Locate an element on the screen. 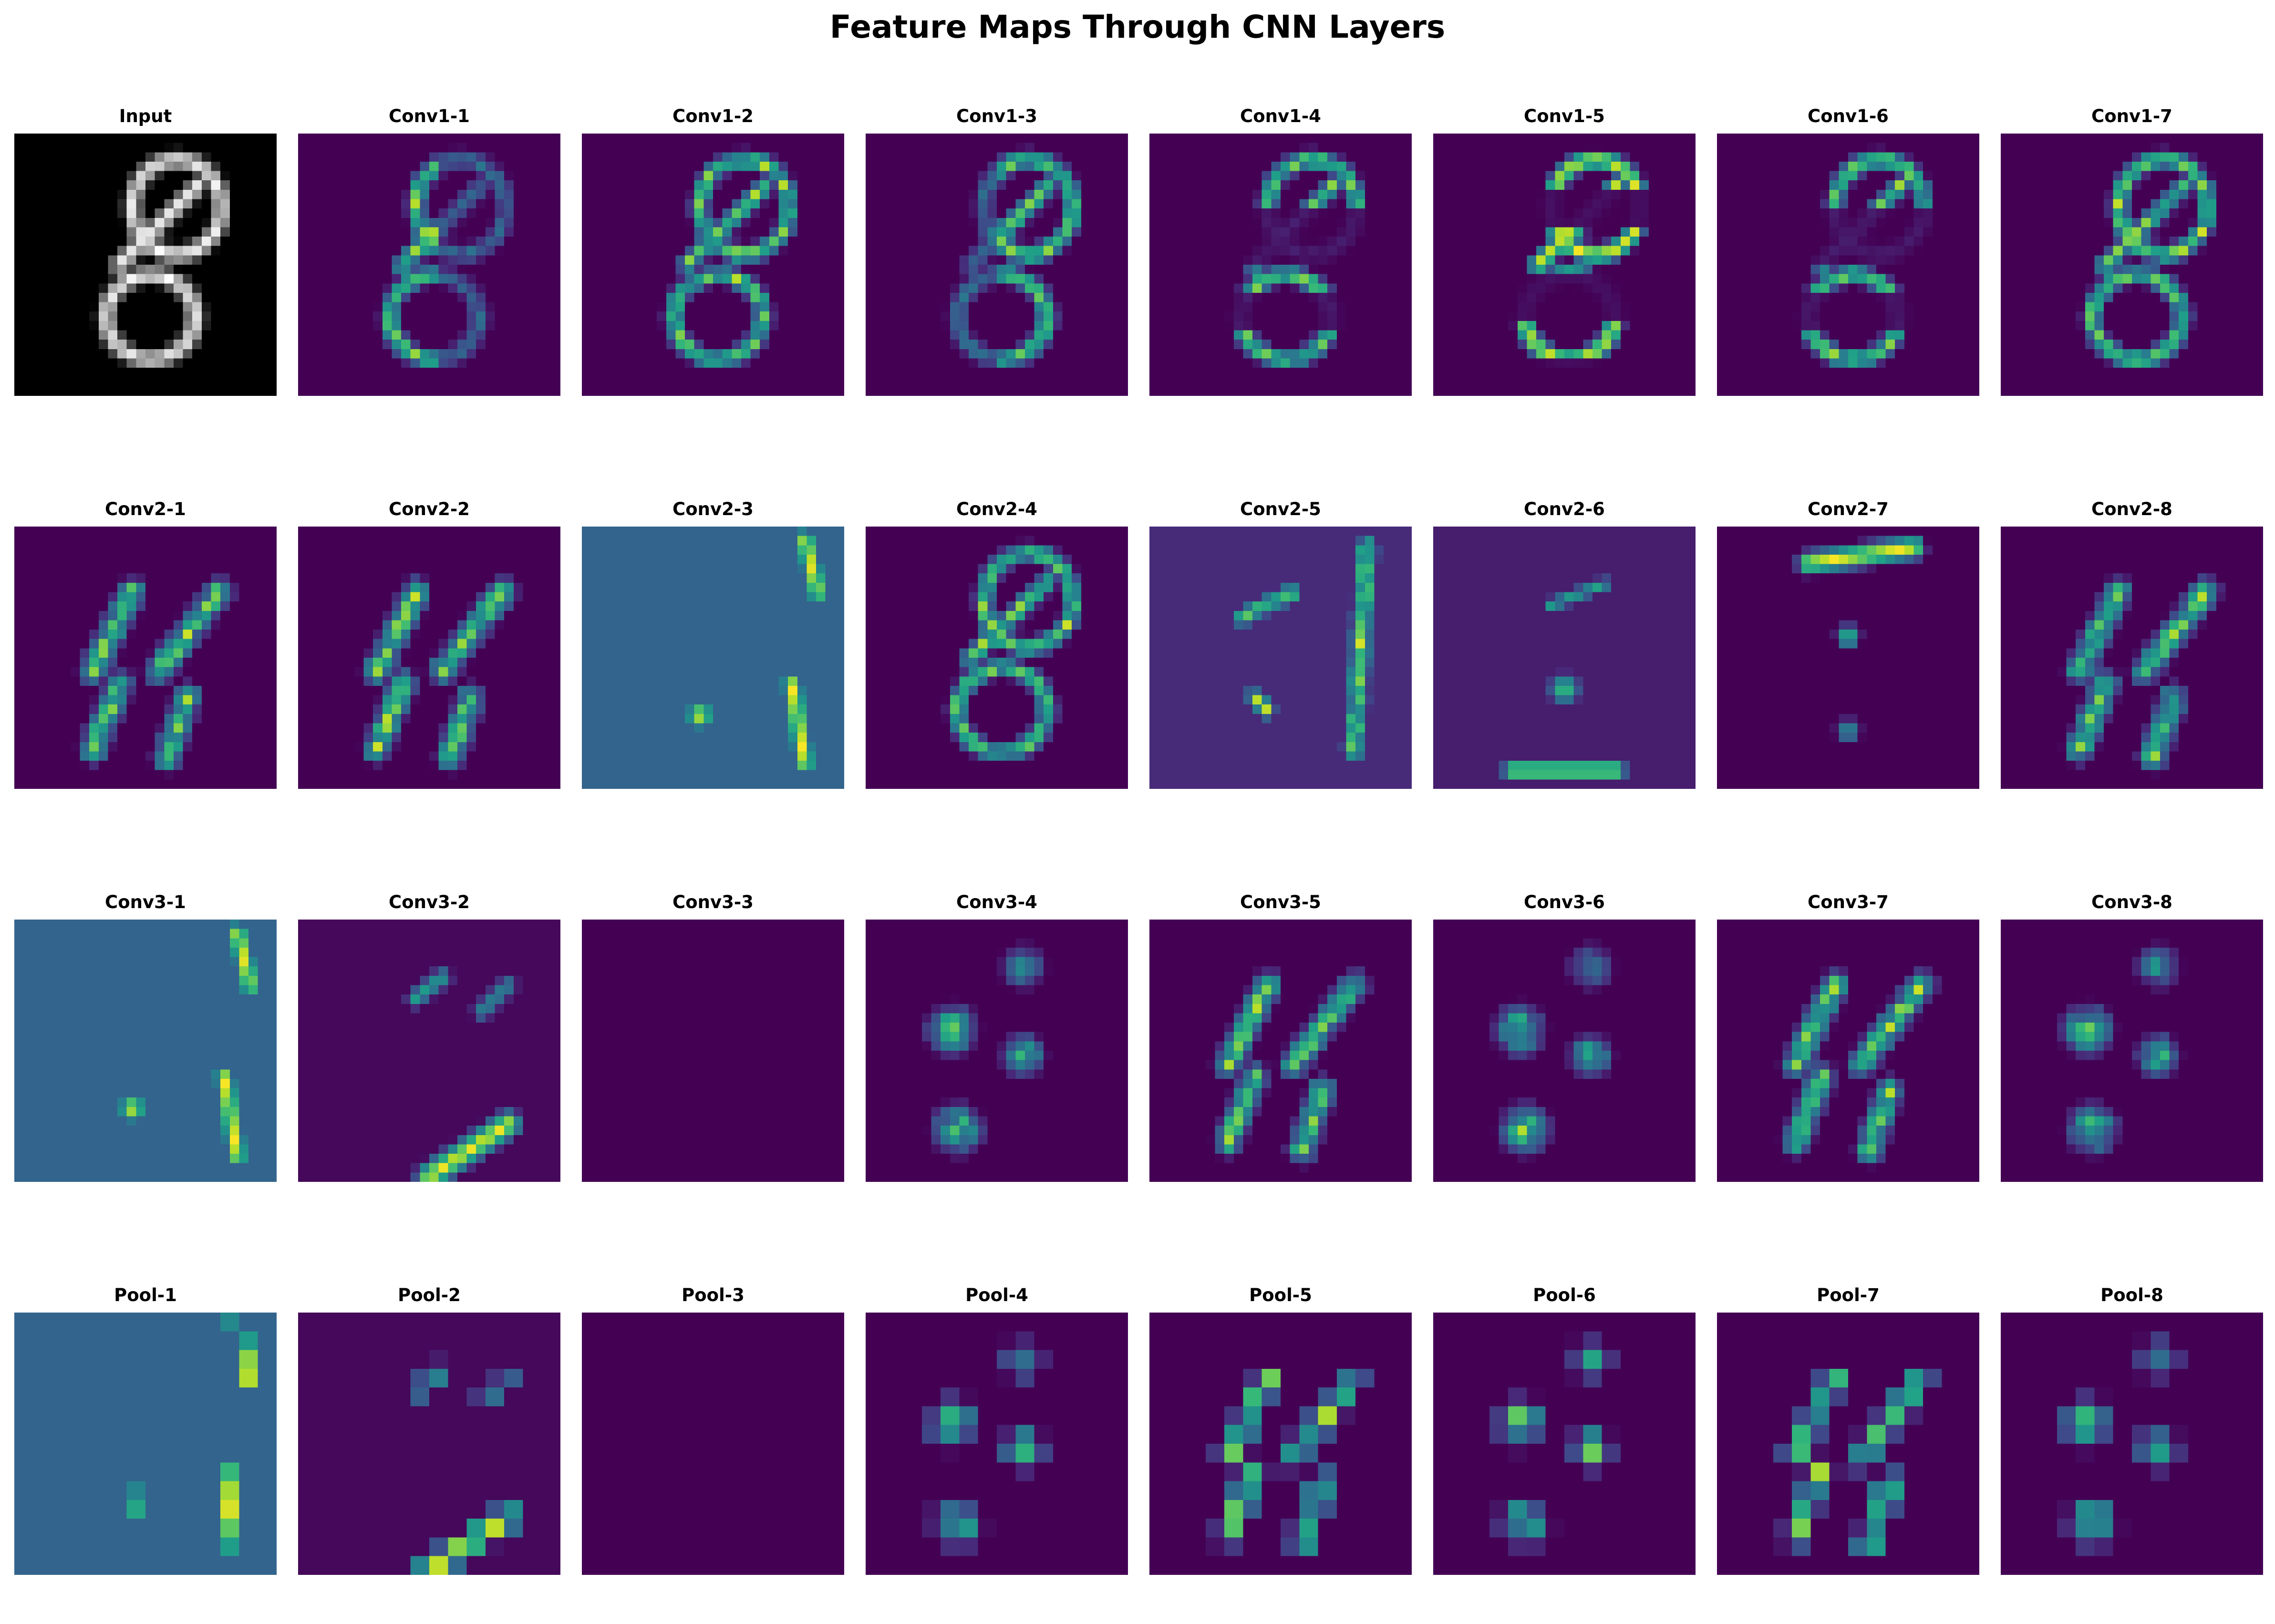  panel-conv3-2: Conv3-2 is located at coordinates (429, 1037).